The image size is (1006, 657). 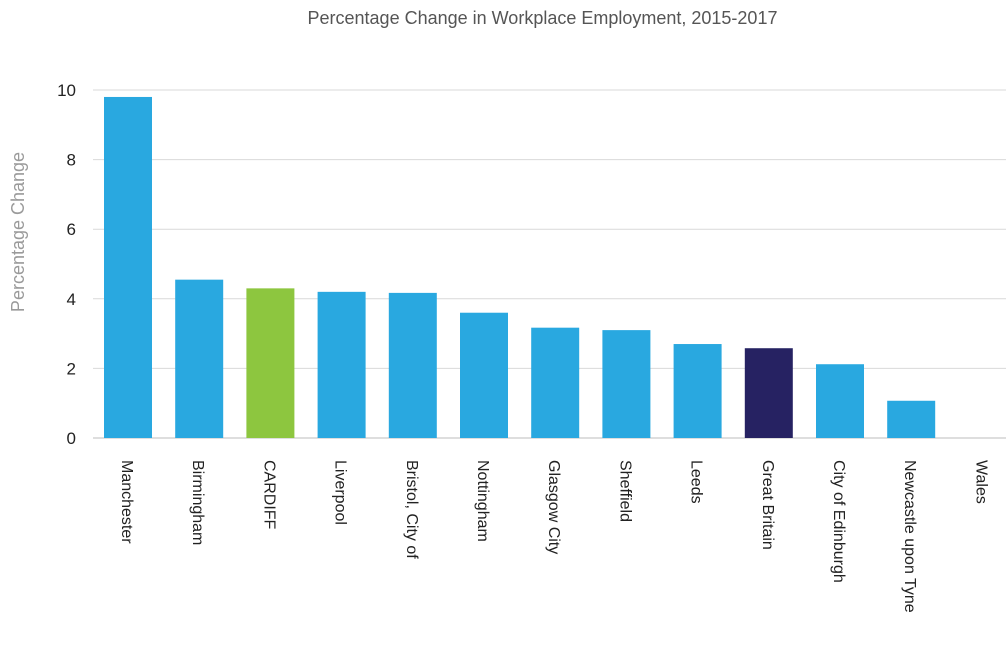 What do you see at coordinates (18, 232) in the screenshot?
I see `y-axis-label: Percentage Change` at bounding box center [18, 232].